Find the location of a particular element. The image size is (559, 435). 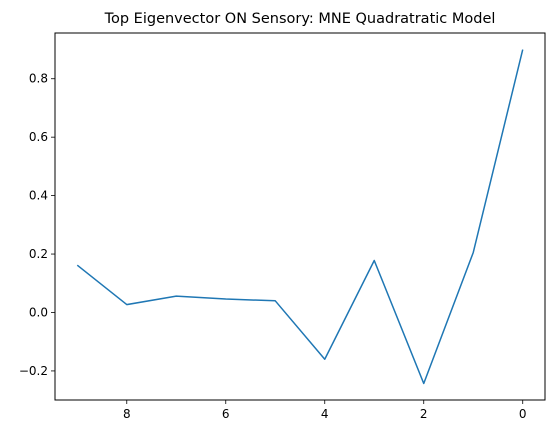

x-tick-label: 0 is located at coordinates (523, 414).